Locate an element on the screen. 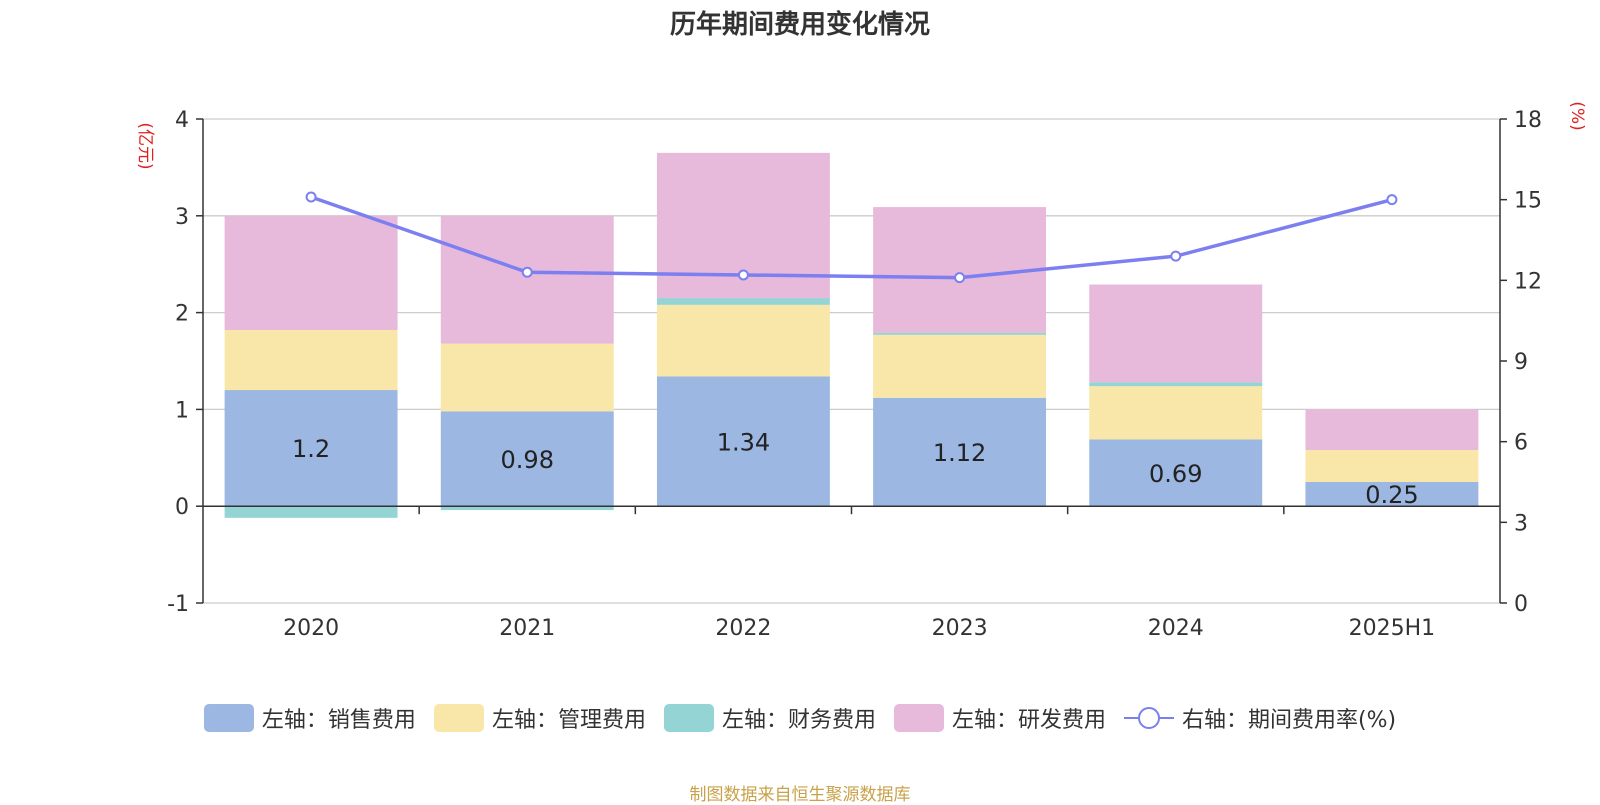 The width and height of the screenshot is (1600, 805). x-axis-tick-label: 2024 is located at coordinates (1176, 628).